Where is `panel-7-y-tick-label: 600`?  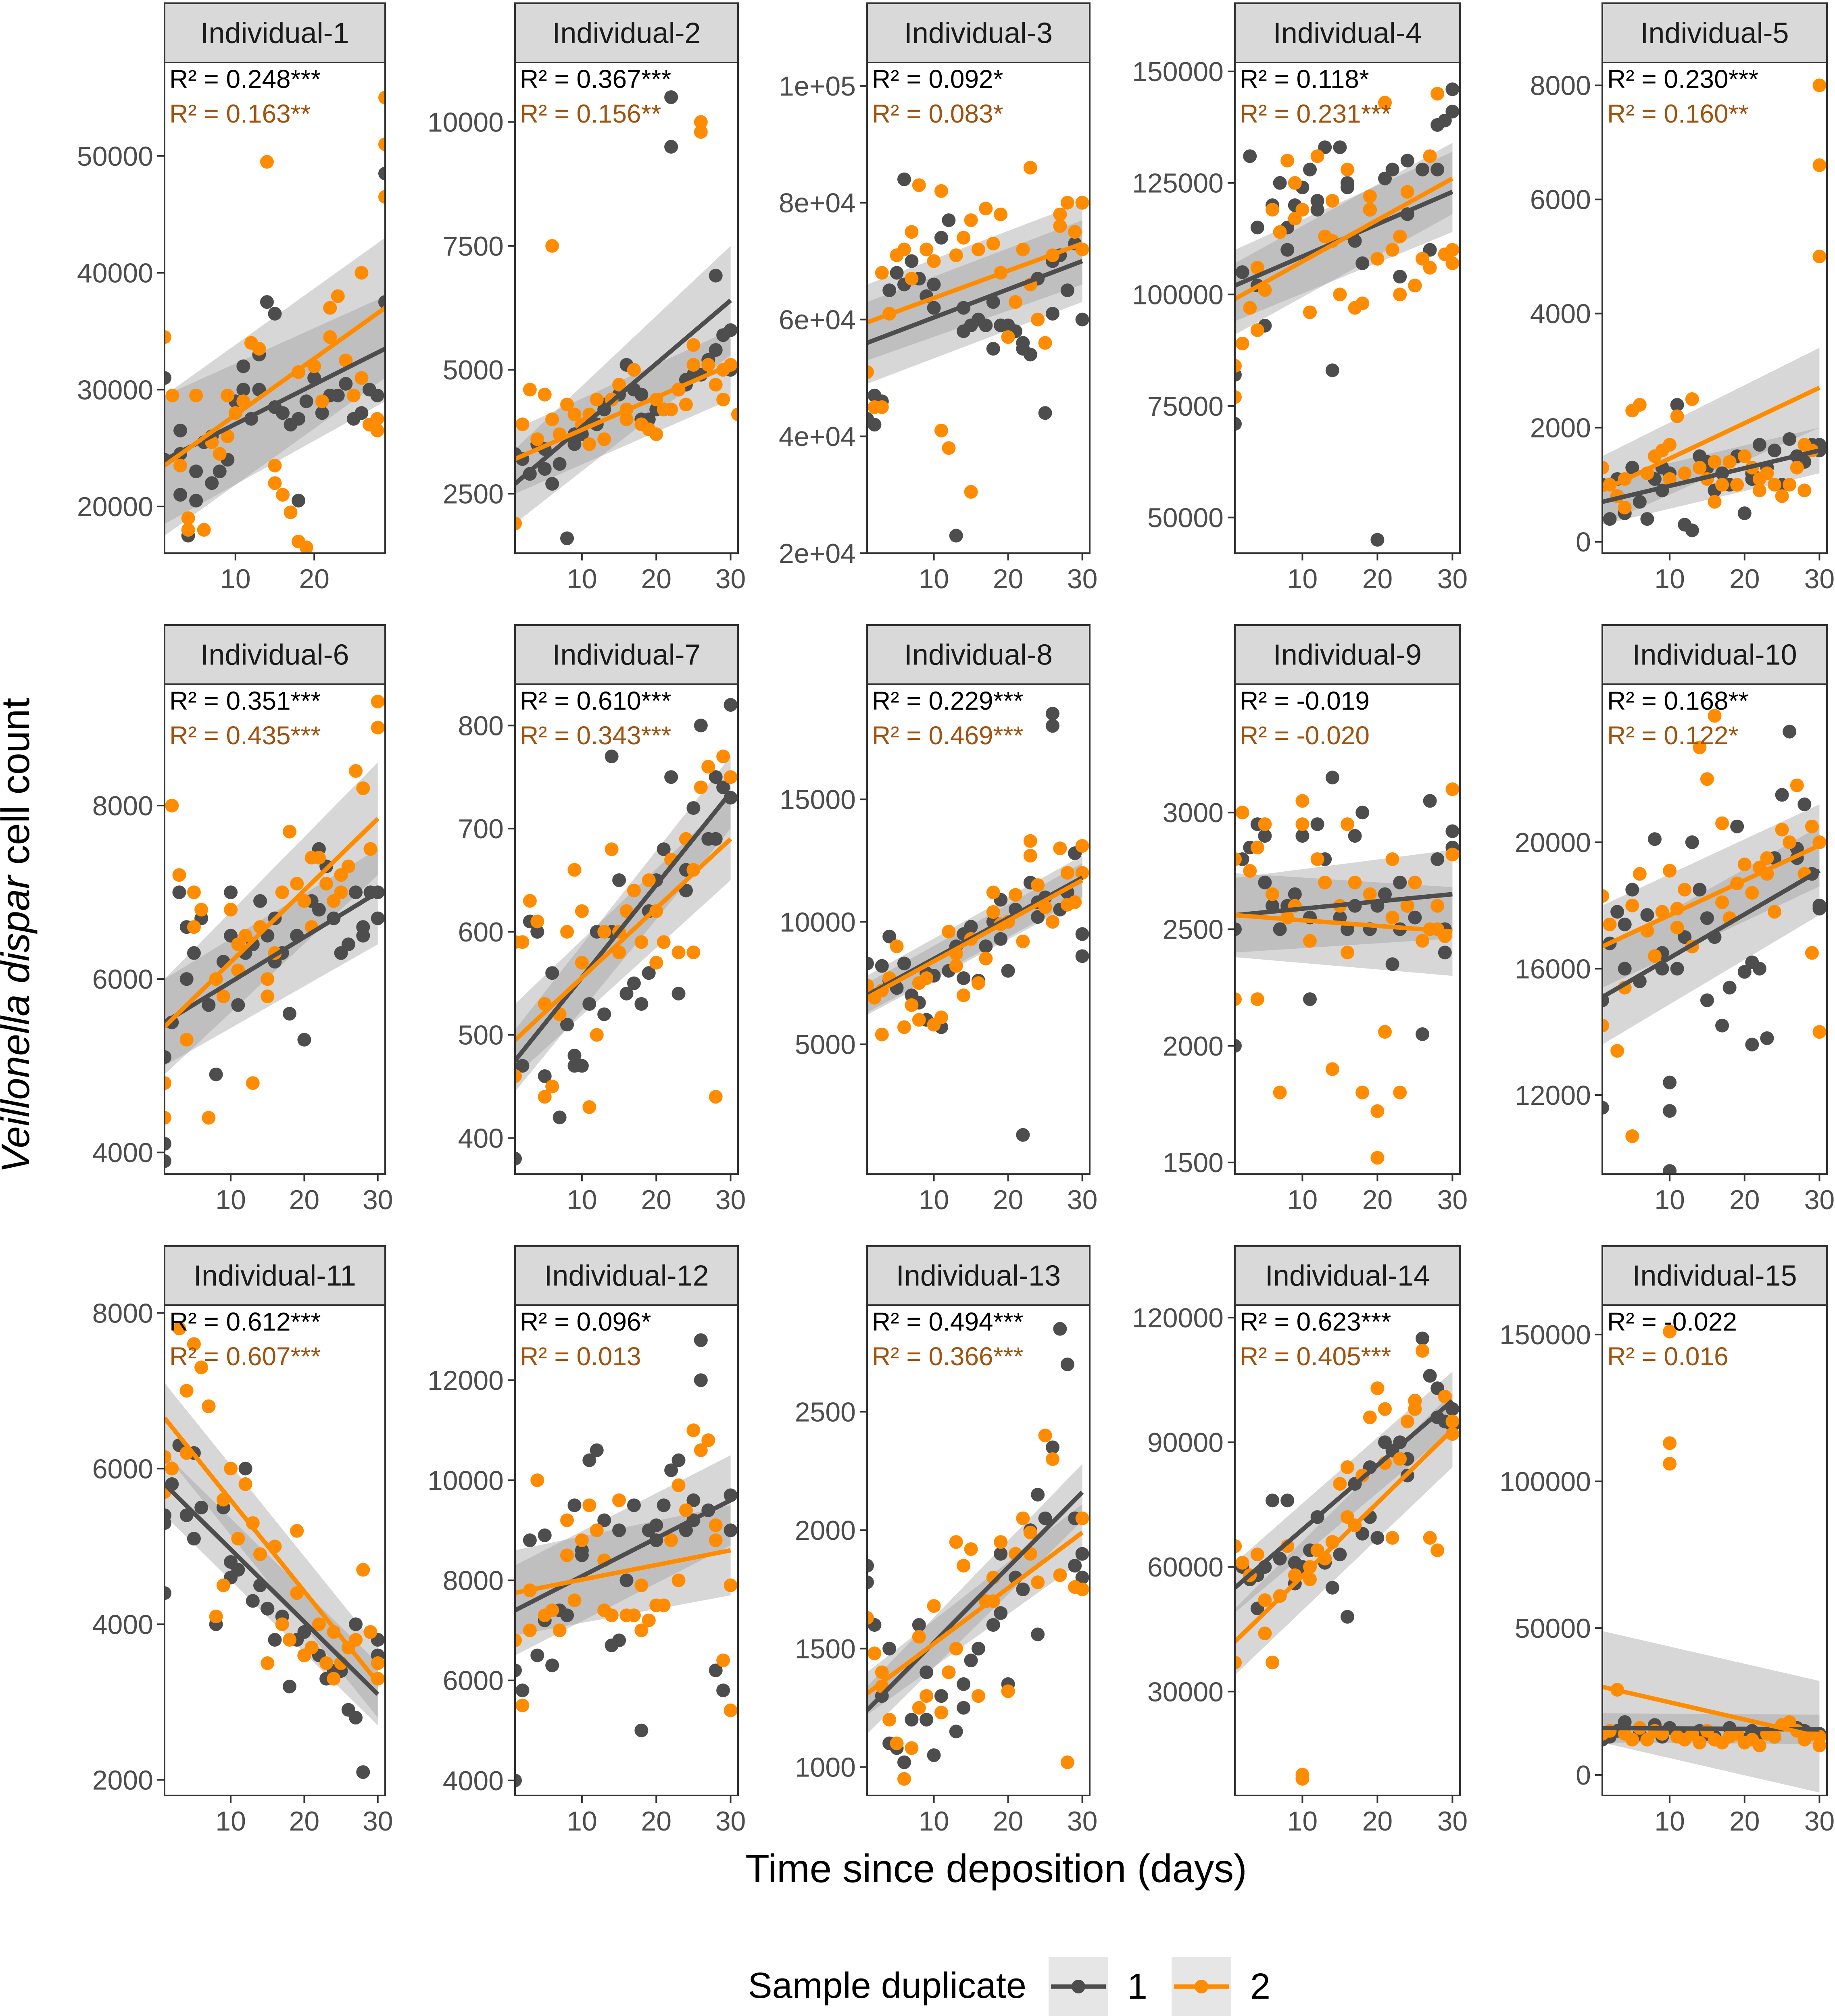
panel-7-y-tick-label: 600 is located at coordinates (481, 932).